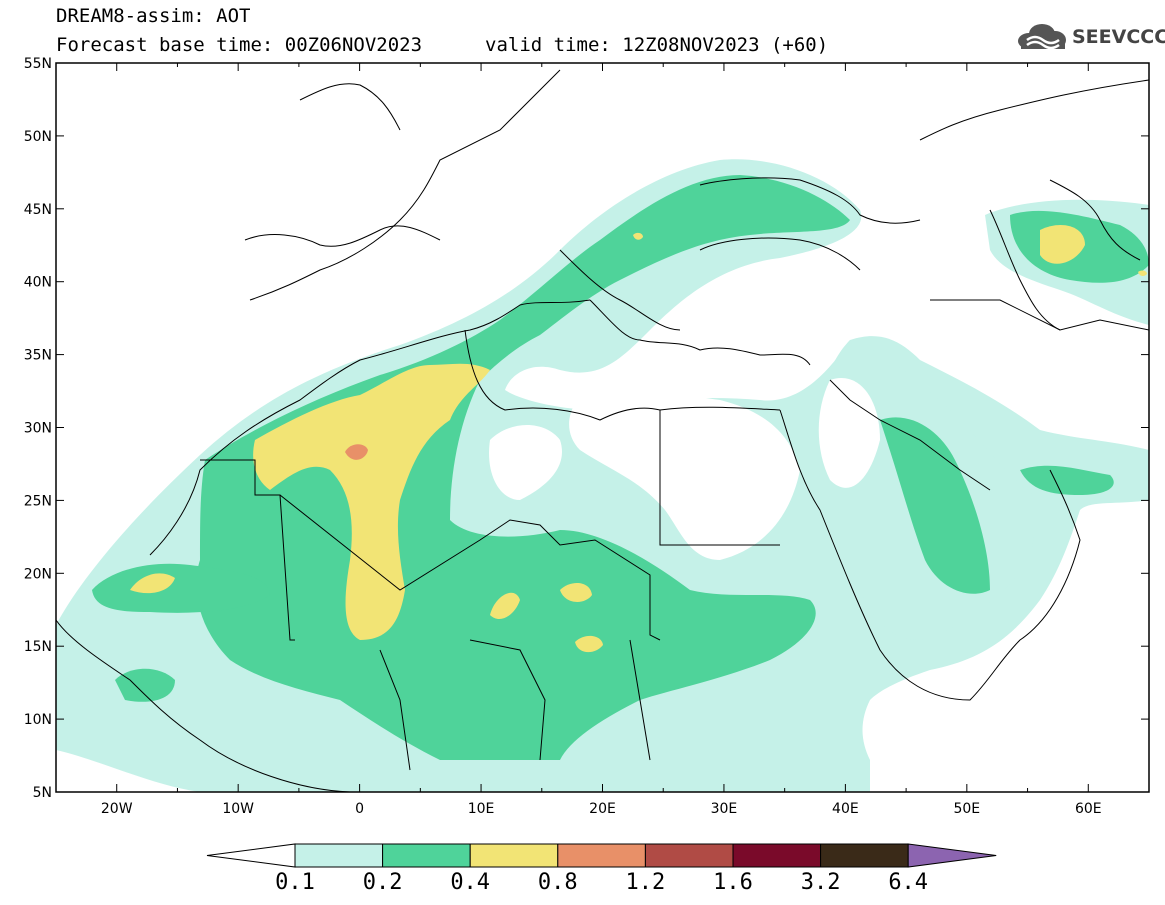 The width and height of the screenshot is (1165, 905). What do you see at coordinates (481, 809) in the screenshot?
I see `lon-label: 10E` at bounding box center [481, 809].